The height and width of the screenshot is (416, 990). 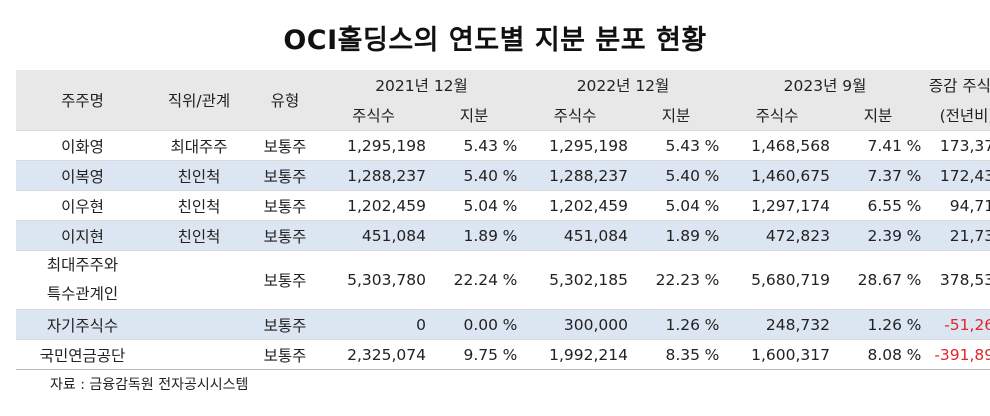 I want to click on stake-2021: 5.43, so click(x=462, y=145).